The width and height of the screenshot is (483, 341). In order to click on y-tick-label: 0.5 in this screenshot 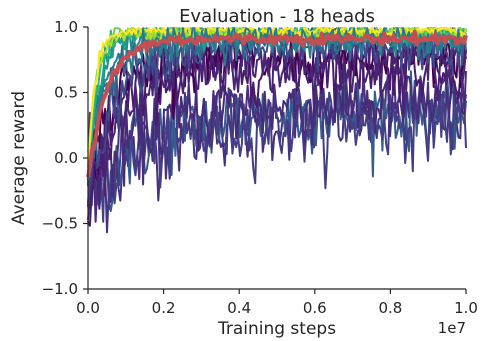, I will do `click(66, 93)`.